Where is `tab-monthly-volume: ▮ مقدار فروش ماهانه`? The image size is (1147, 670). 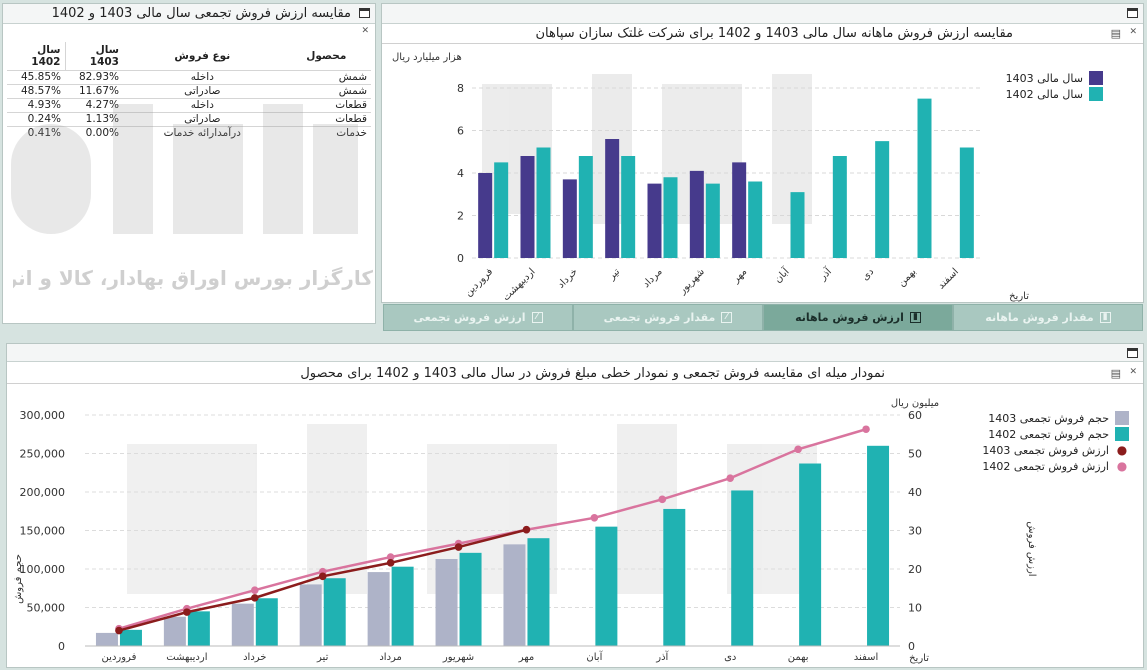
tab-monthly-volume: ▮ مقدار فروش ماهانه is located at coordinates (1048, 317).